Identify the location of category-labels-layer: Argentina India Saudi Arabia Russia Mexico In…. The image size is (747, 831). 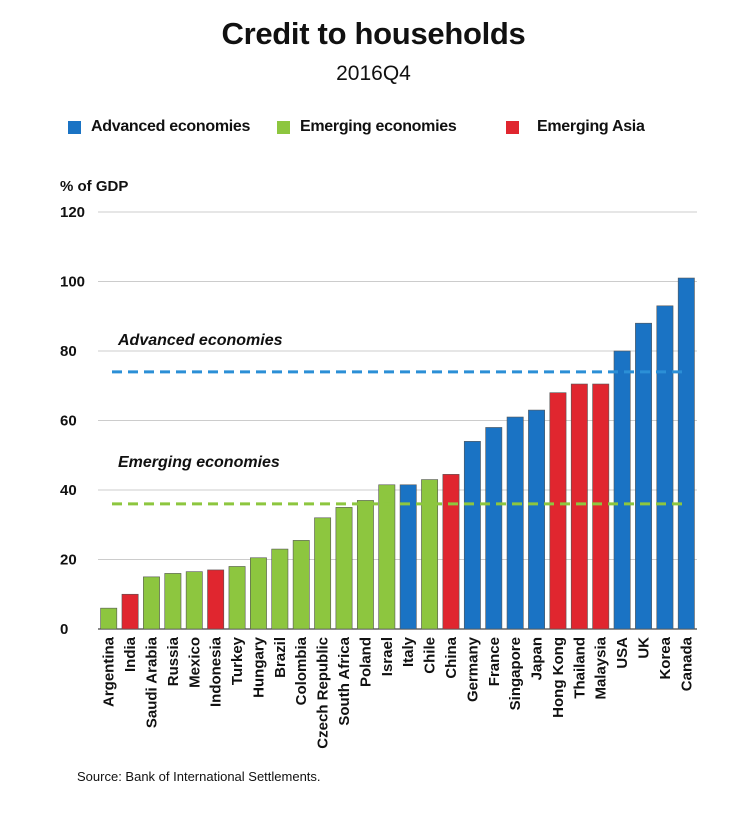
(398, 692).